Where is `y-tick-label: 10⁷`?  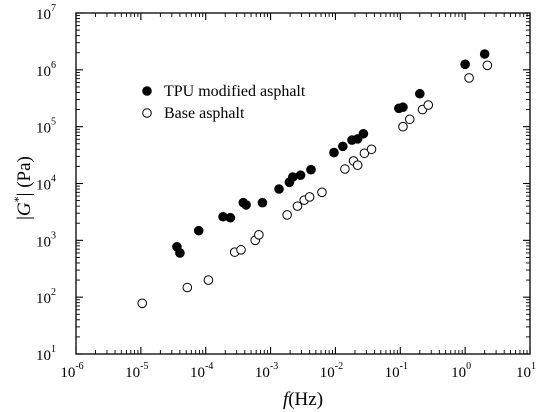 y-tick-label: 10⁷ is located at coordinates (46, 13).